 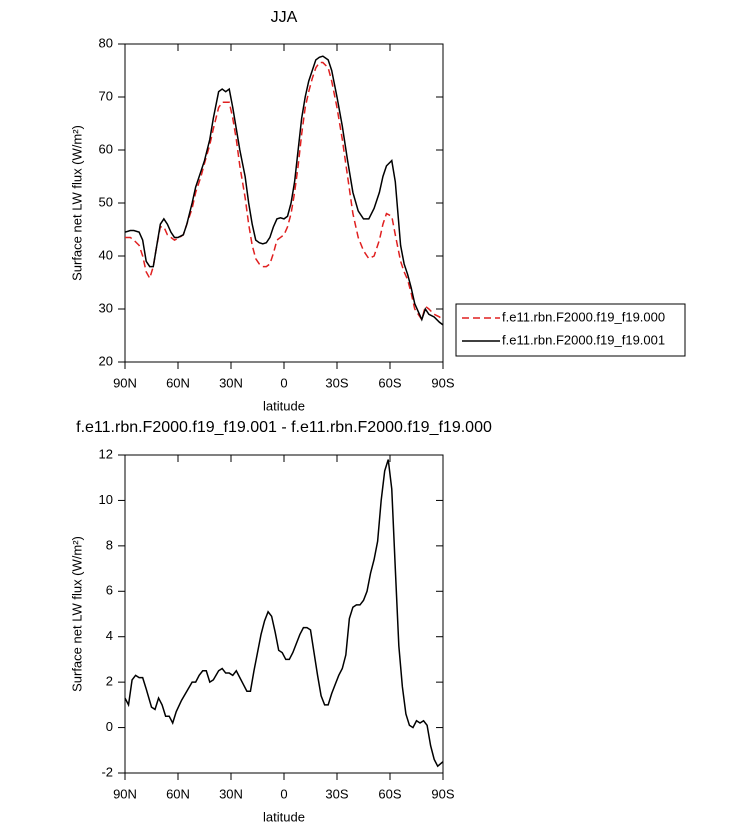 What do you see at coordinates (106, 42) in the screenshot?
I see `y-tick-label: 80` at bounding box center [106, 42].